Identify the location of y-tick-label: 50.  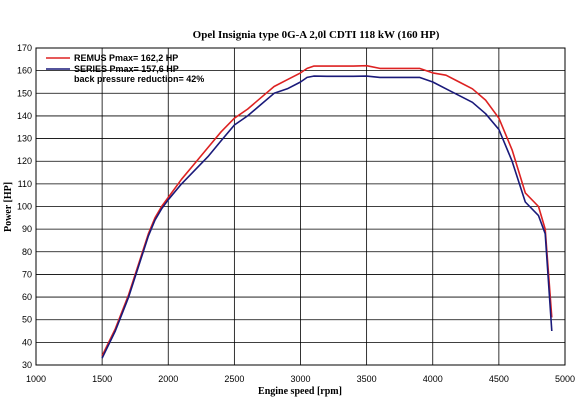
(27, 320).